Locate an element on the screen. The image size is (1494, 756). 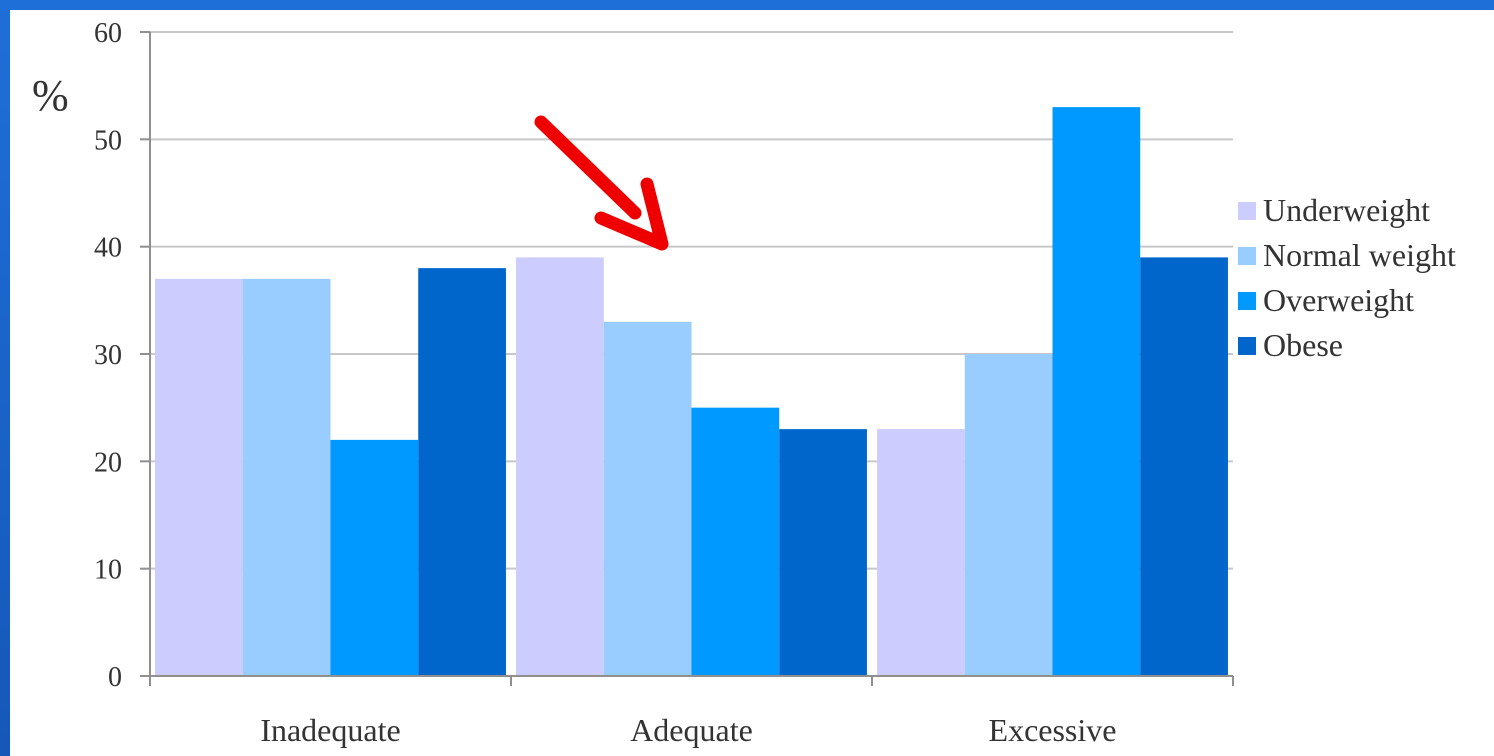
y-tick-label: 60 is located at coordinates (108, 33).